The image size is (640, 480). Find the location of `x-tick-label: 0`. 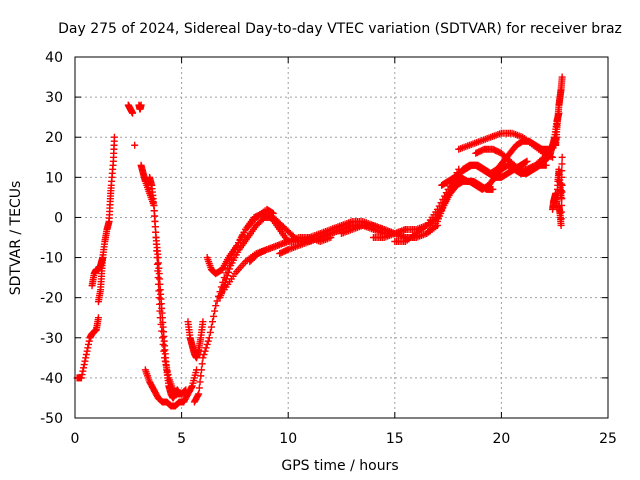

x-tick-label: 0 is located at coordinates (75, 439).